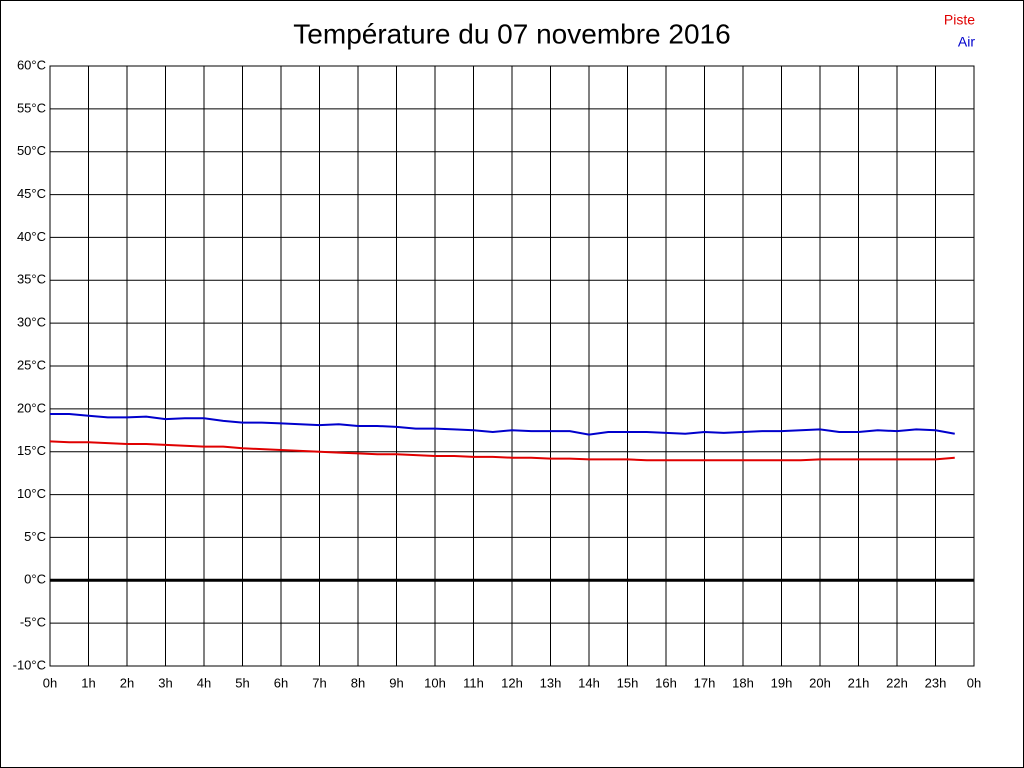 The height and width of the screenshot is (768, 1024). What do you see at coordinates (551, 682) in the screenshot?
I see `x-tick-label: 13h` at bounding box center [551, 682].